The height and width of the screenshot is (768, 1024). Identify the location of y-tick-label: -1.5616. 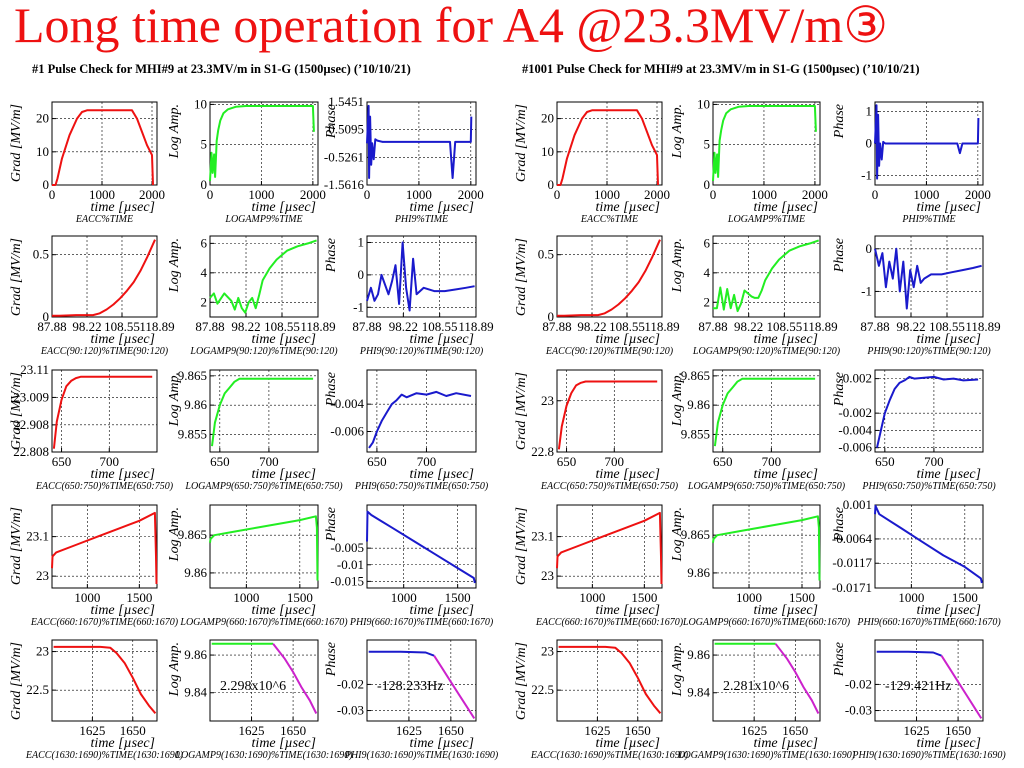
(344, 184).